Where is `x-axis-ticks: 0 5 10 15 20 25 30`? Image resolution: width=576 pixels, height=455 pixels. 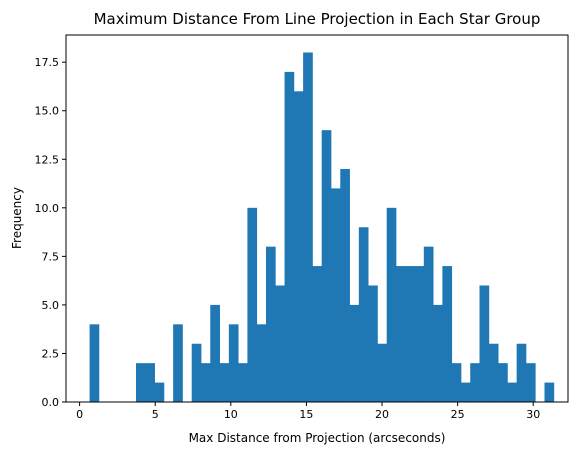
x-axis-ticks: 0 5 10 15 20 25 30 is located at coordinates (308, 411).